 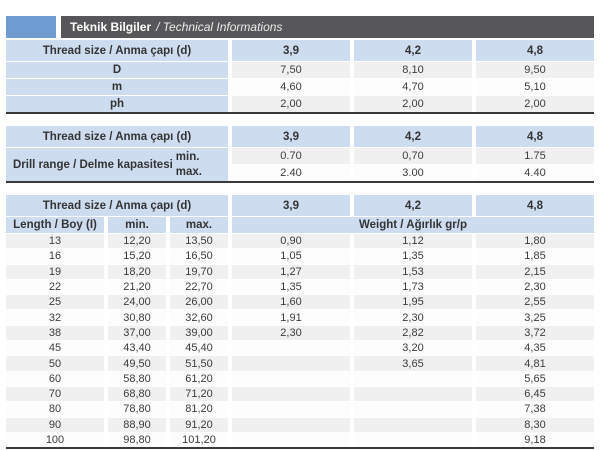 I want to click on max-cell: 13,50, so click(x=199, y=241).